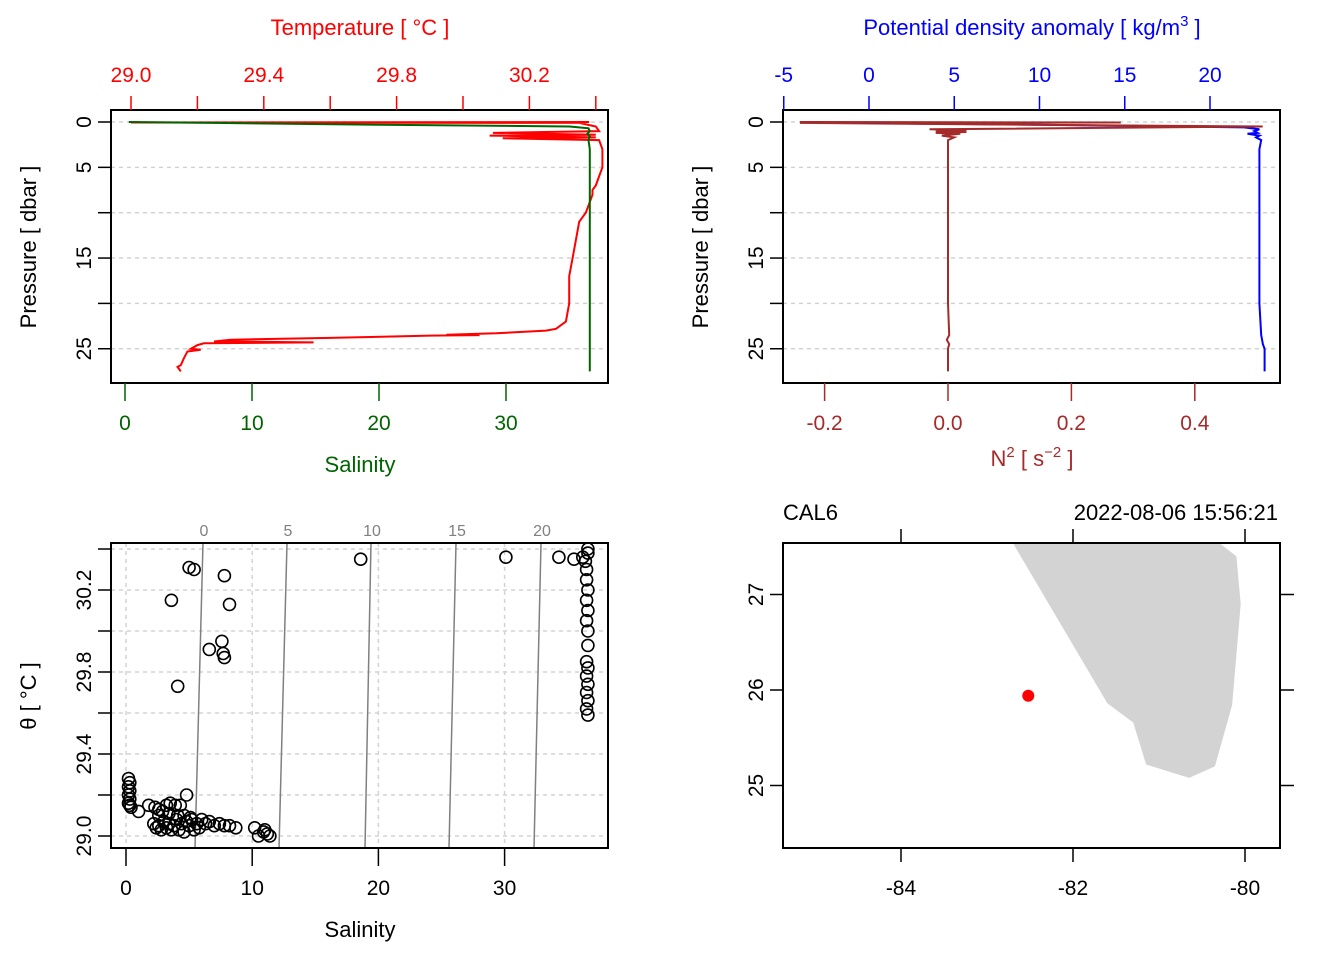 This screenshot has height=960, width=1344. I want to click on density-tick-label: 10, so click(1039, 75).